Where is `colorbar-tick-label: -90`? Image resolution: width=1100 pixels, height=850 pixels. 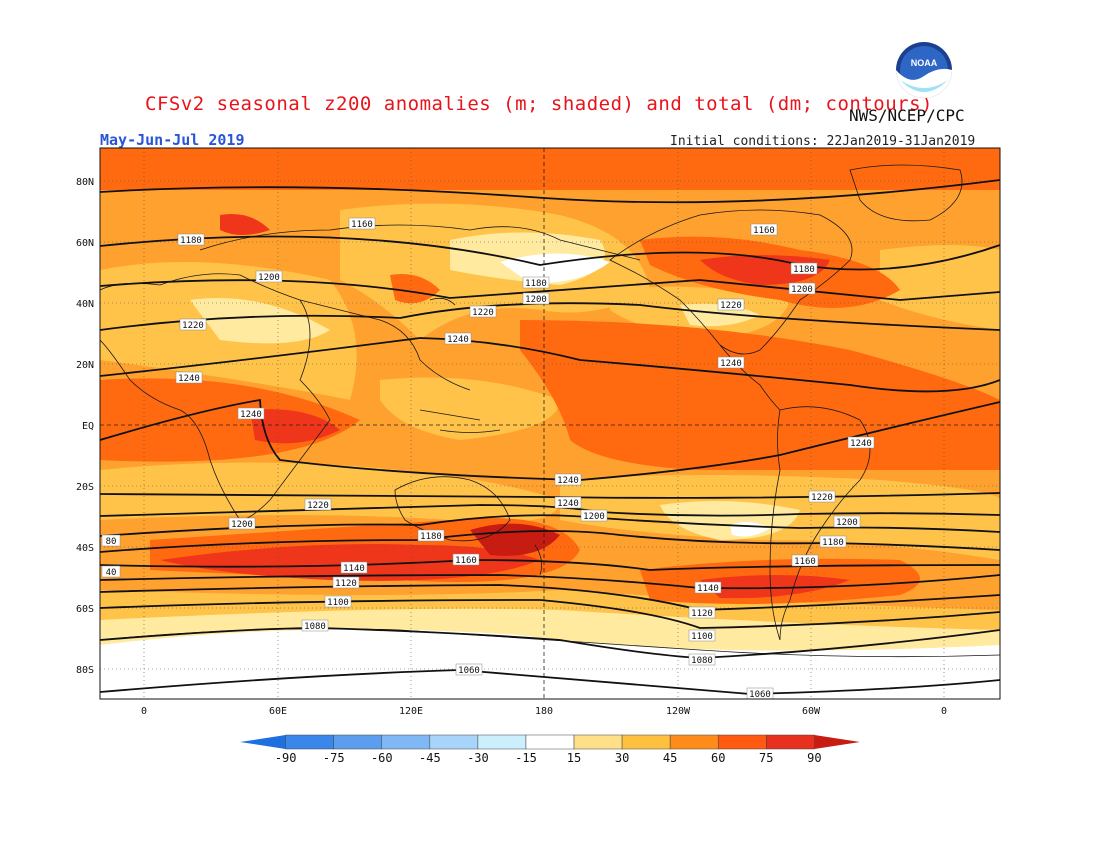
colorbar-tick-label: -90 is located at coordinates (286, 758).